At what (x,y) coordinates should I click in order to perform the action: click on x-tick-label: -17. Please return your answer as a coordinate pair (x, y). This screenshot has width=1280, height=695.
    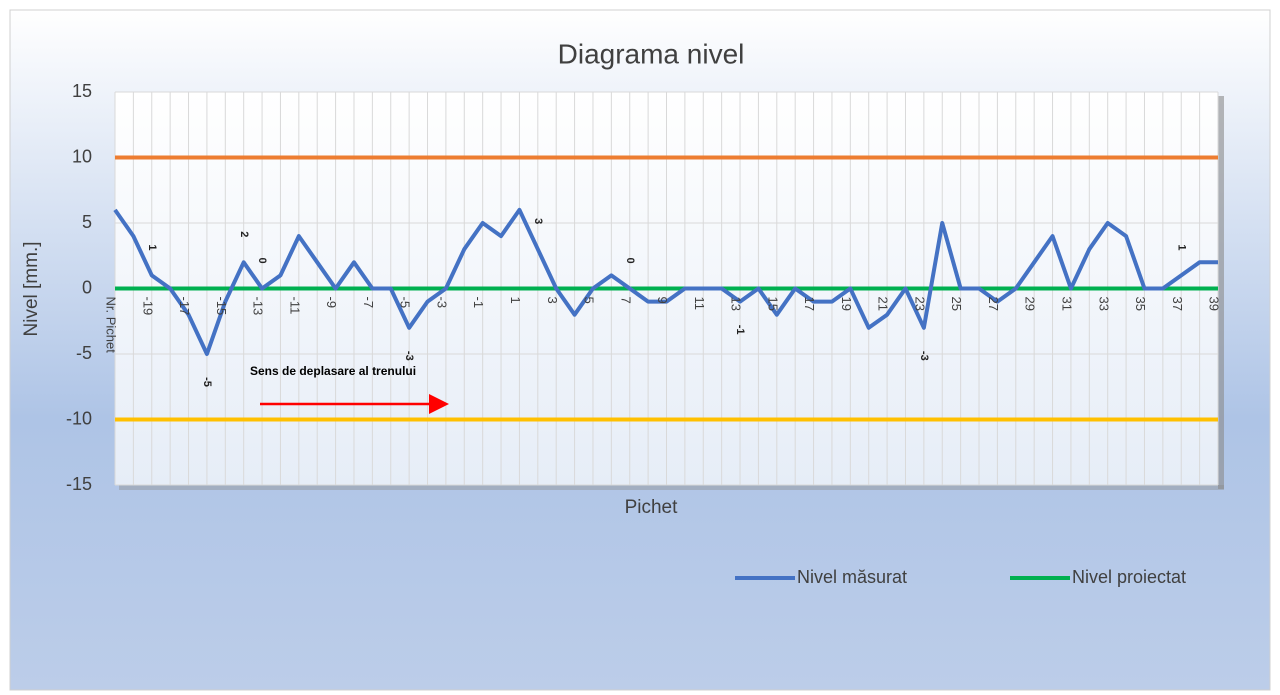
    Looking at the image, I should click on (184, 306).